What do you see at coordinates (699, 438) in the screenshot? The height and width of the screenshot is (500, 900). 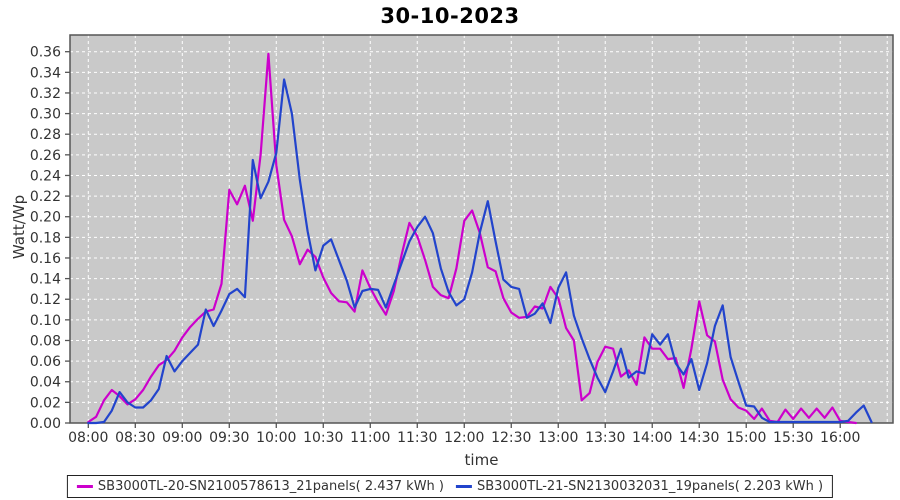 I see `x-tick-label: 14:30` at bounding box center [699, 438].